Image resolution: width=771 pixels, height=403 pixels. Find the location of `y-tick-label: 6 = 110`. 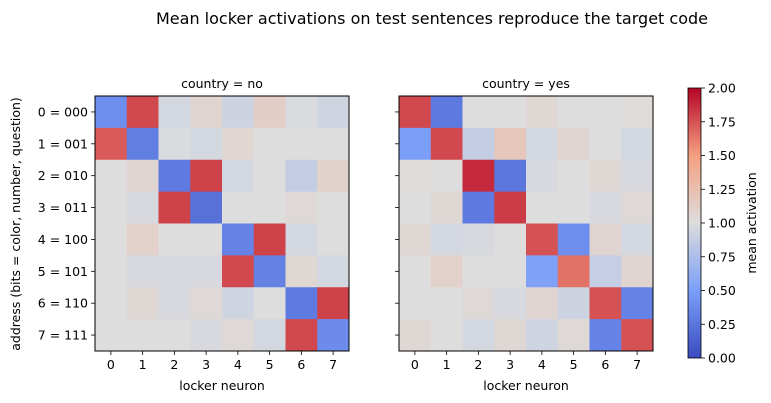

y-tick-label: 6 = 110 is located at coordinates (63, 303).